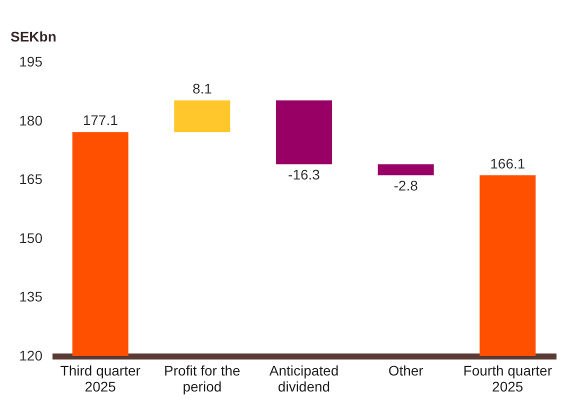  Describe the element at coordinates (508, 163) in the screenshot. I see `data-label: 166.1` at that location.